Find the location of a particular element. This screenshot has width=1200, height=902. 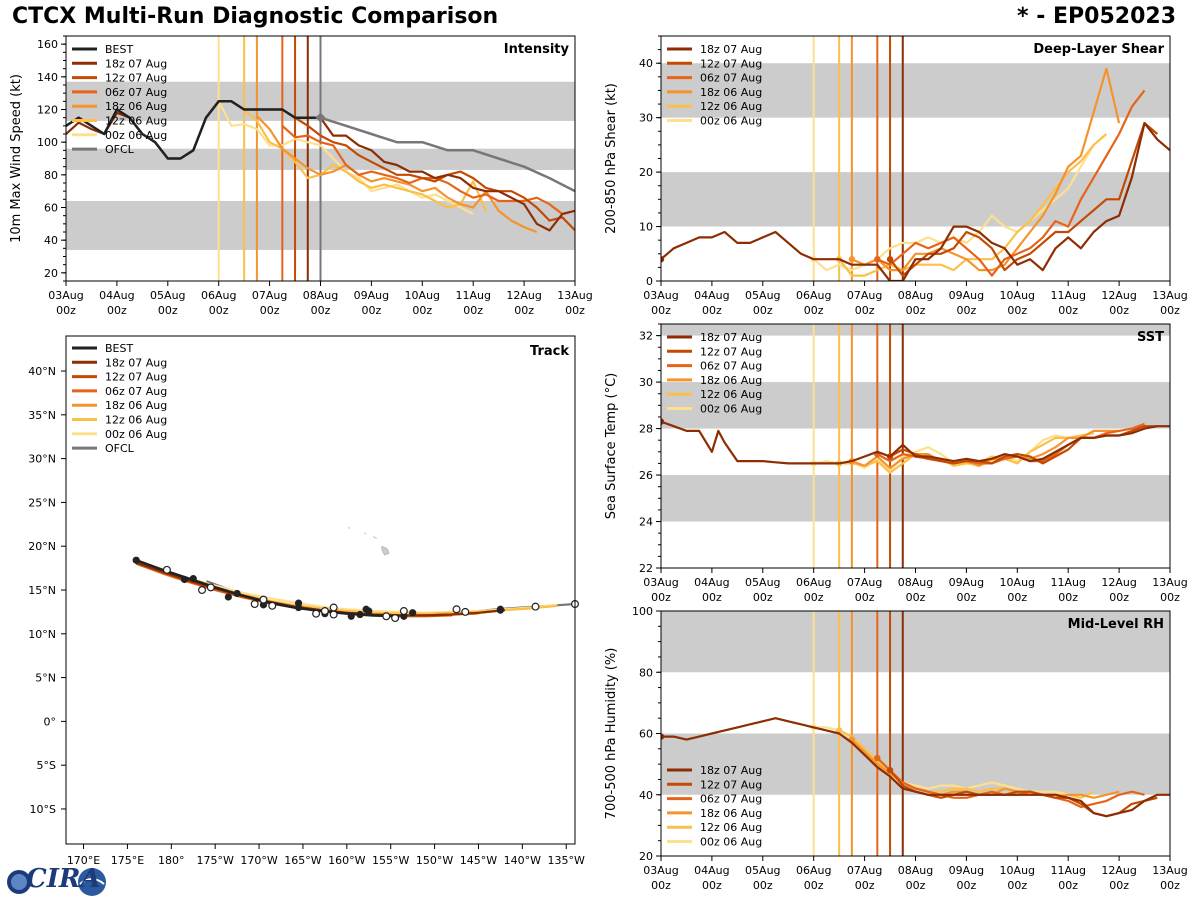

legend-label: 00z 06 Aug is located at coordinates (731, 409).